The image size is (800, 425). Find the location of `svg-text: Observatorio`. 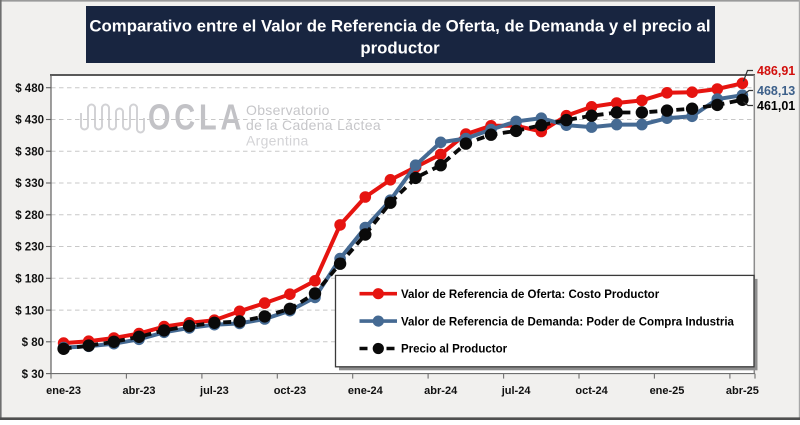

svg-text: Observatorio is located at coordinates (288, 110).